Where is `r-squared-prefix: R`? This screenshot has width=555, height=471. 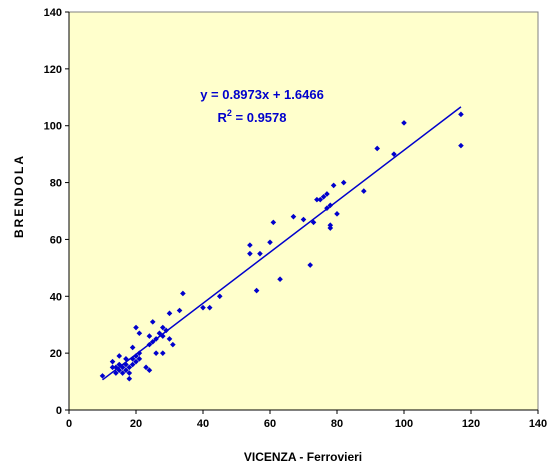
r-squared-prefix: R is located at coordinates (223, 117).